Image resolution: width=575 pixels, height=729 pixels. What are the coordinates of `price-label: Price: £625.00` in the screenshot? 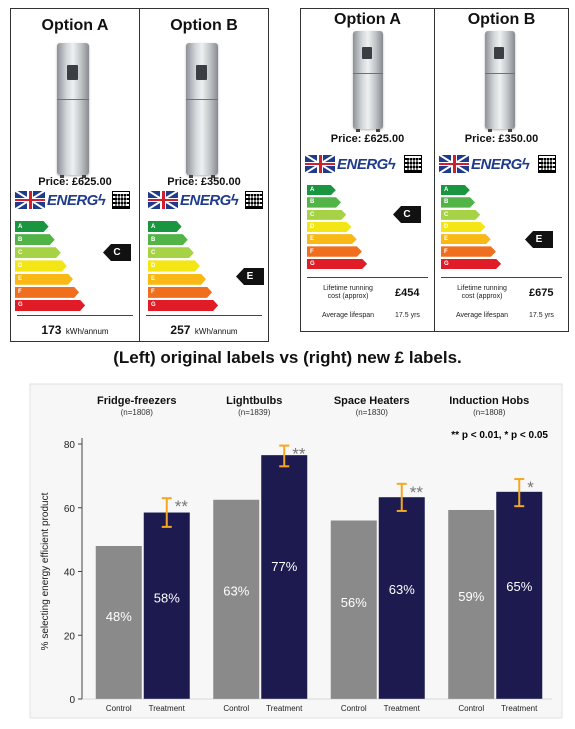 It's located at (367, 139).